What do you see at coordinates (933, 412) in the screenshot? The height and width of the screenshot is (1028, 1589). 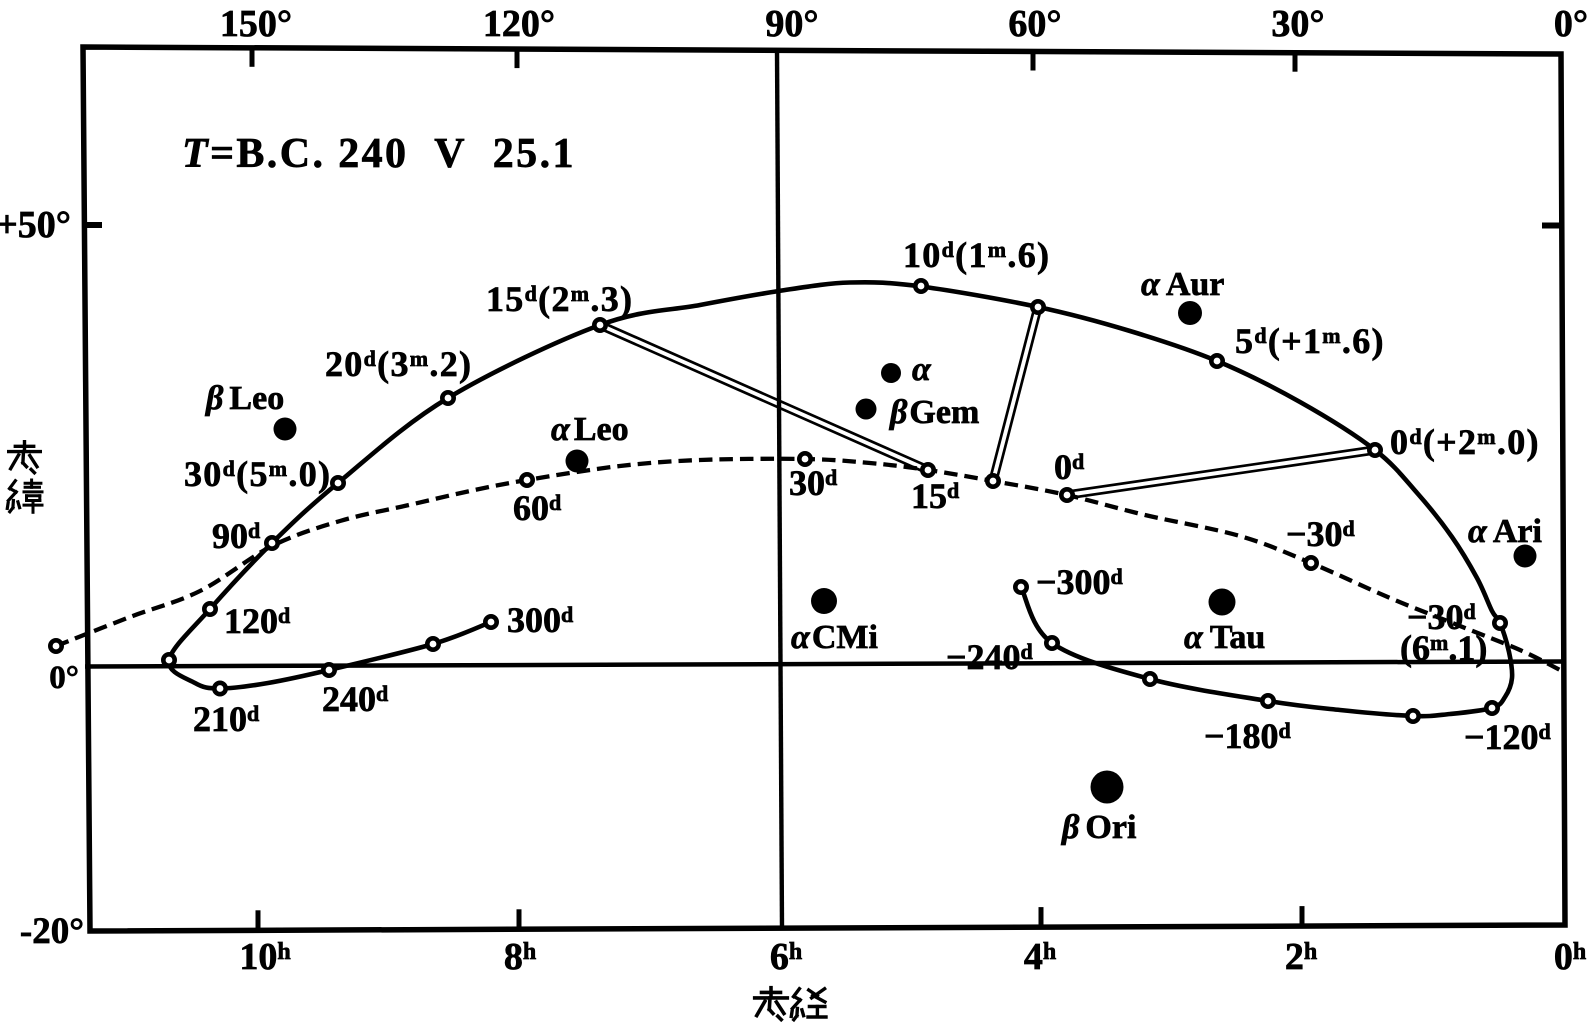 I see `svg-text: βGem` at bounding box center [933, 412].